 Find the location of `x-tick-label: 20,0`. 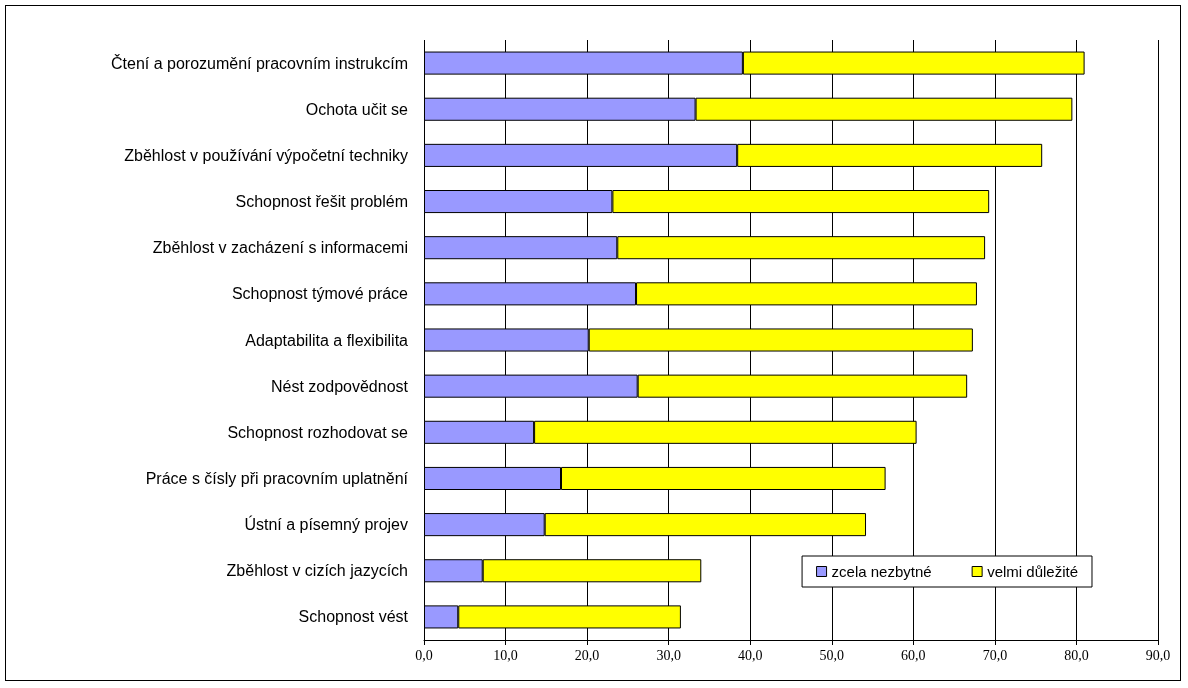

x-tick-label: 20,0 is located at coordinates (587, 655).